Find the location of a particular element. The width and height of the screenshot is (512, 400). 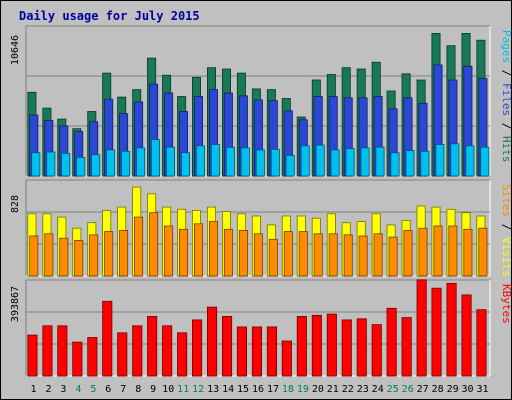

x-tick-label: 30 is located at coordinates (467, 389).